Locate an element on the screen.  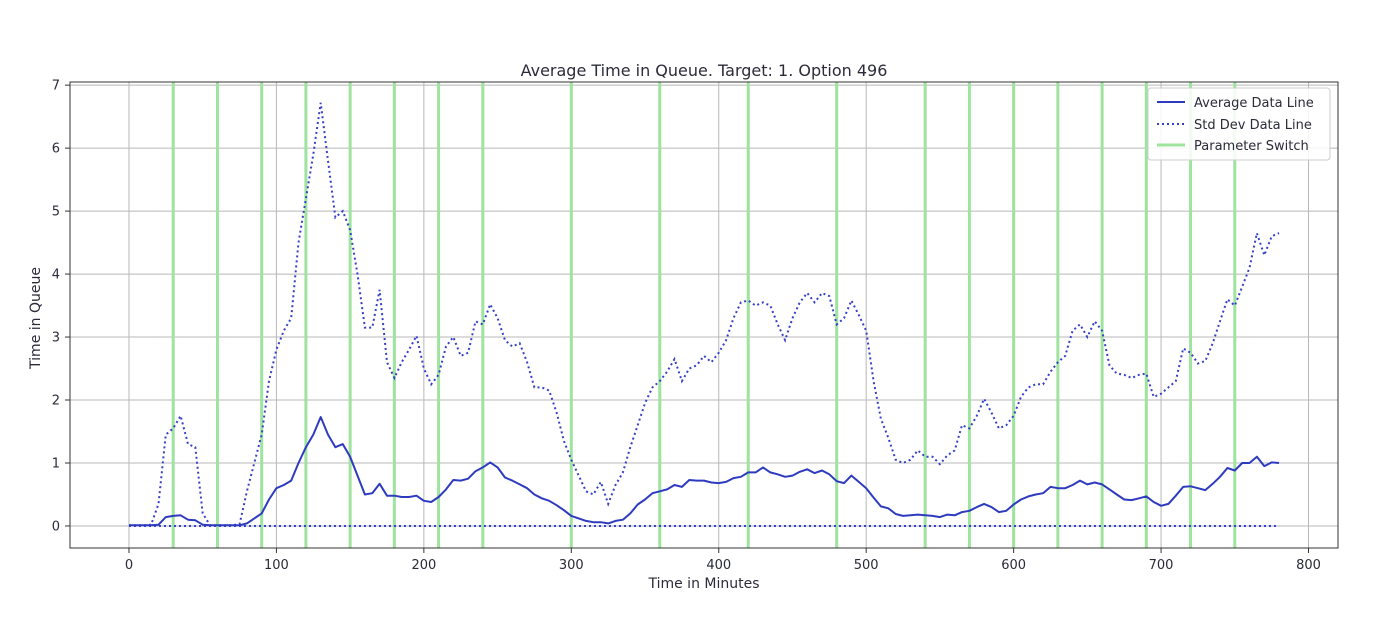
x-tick-label: 800 is located at coordinates (1308, 565).